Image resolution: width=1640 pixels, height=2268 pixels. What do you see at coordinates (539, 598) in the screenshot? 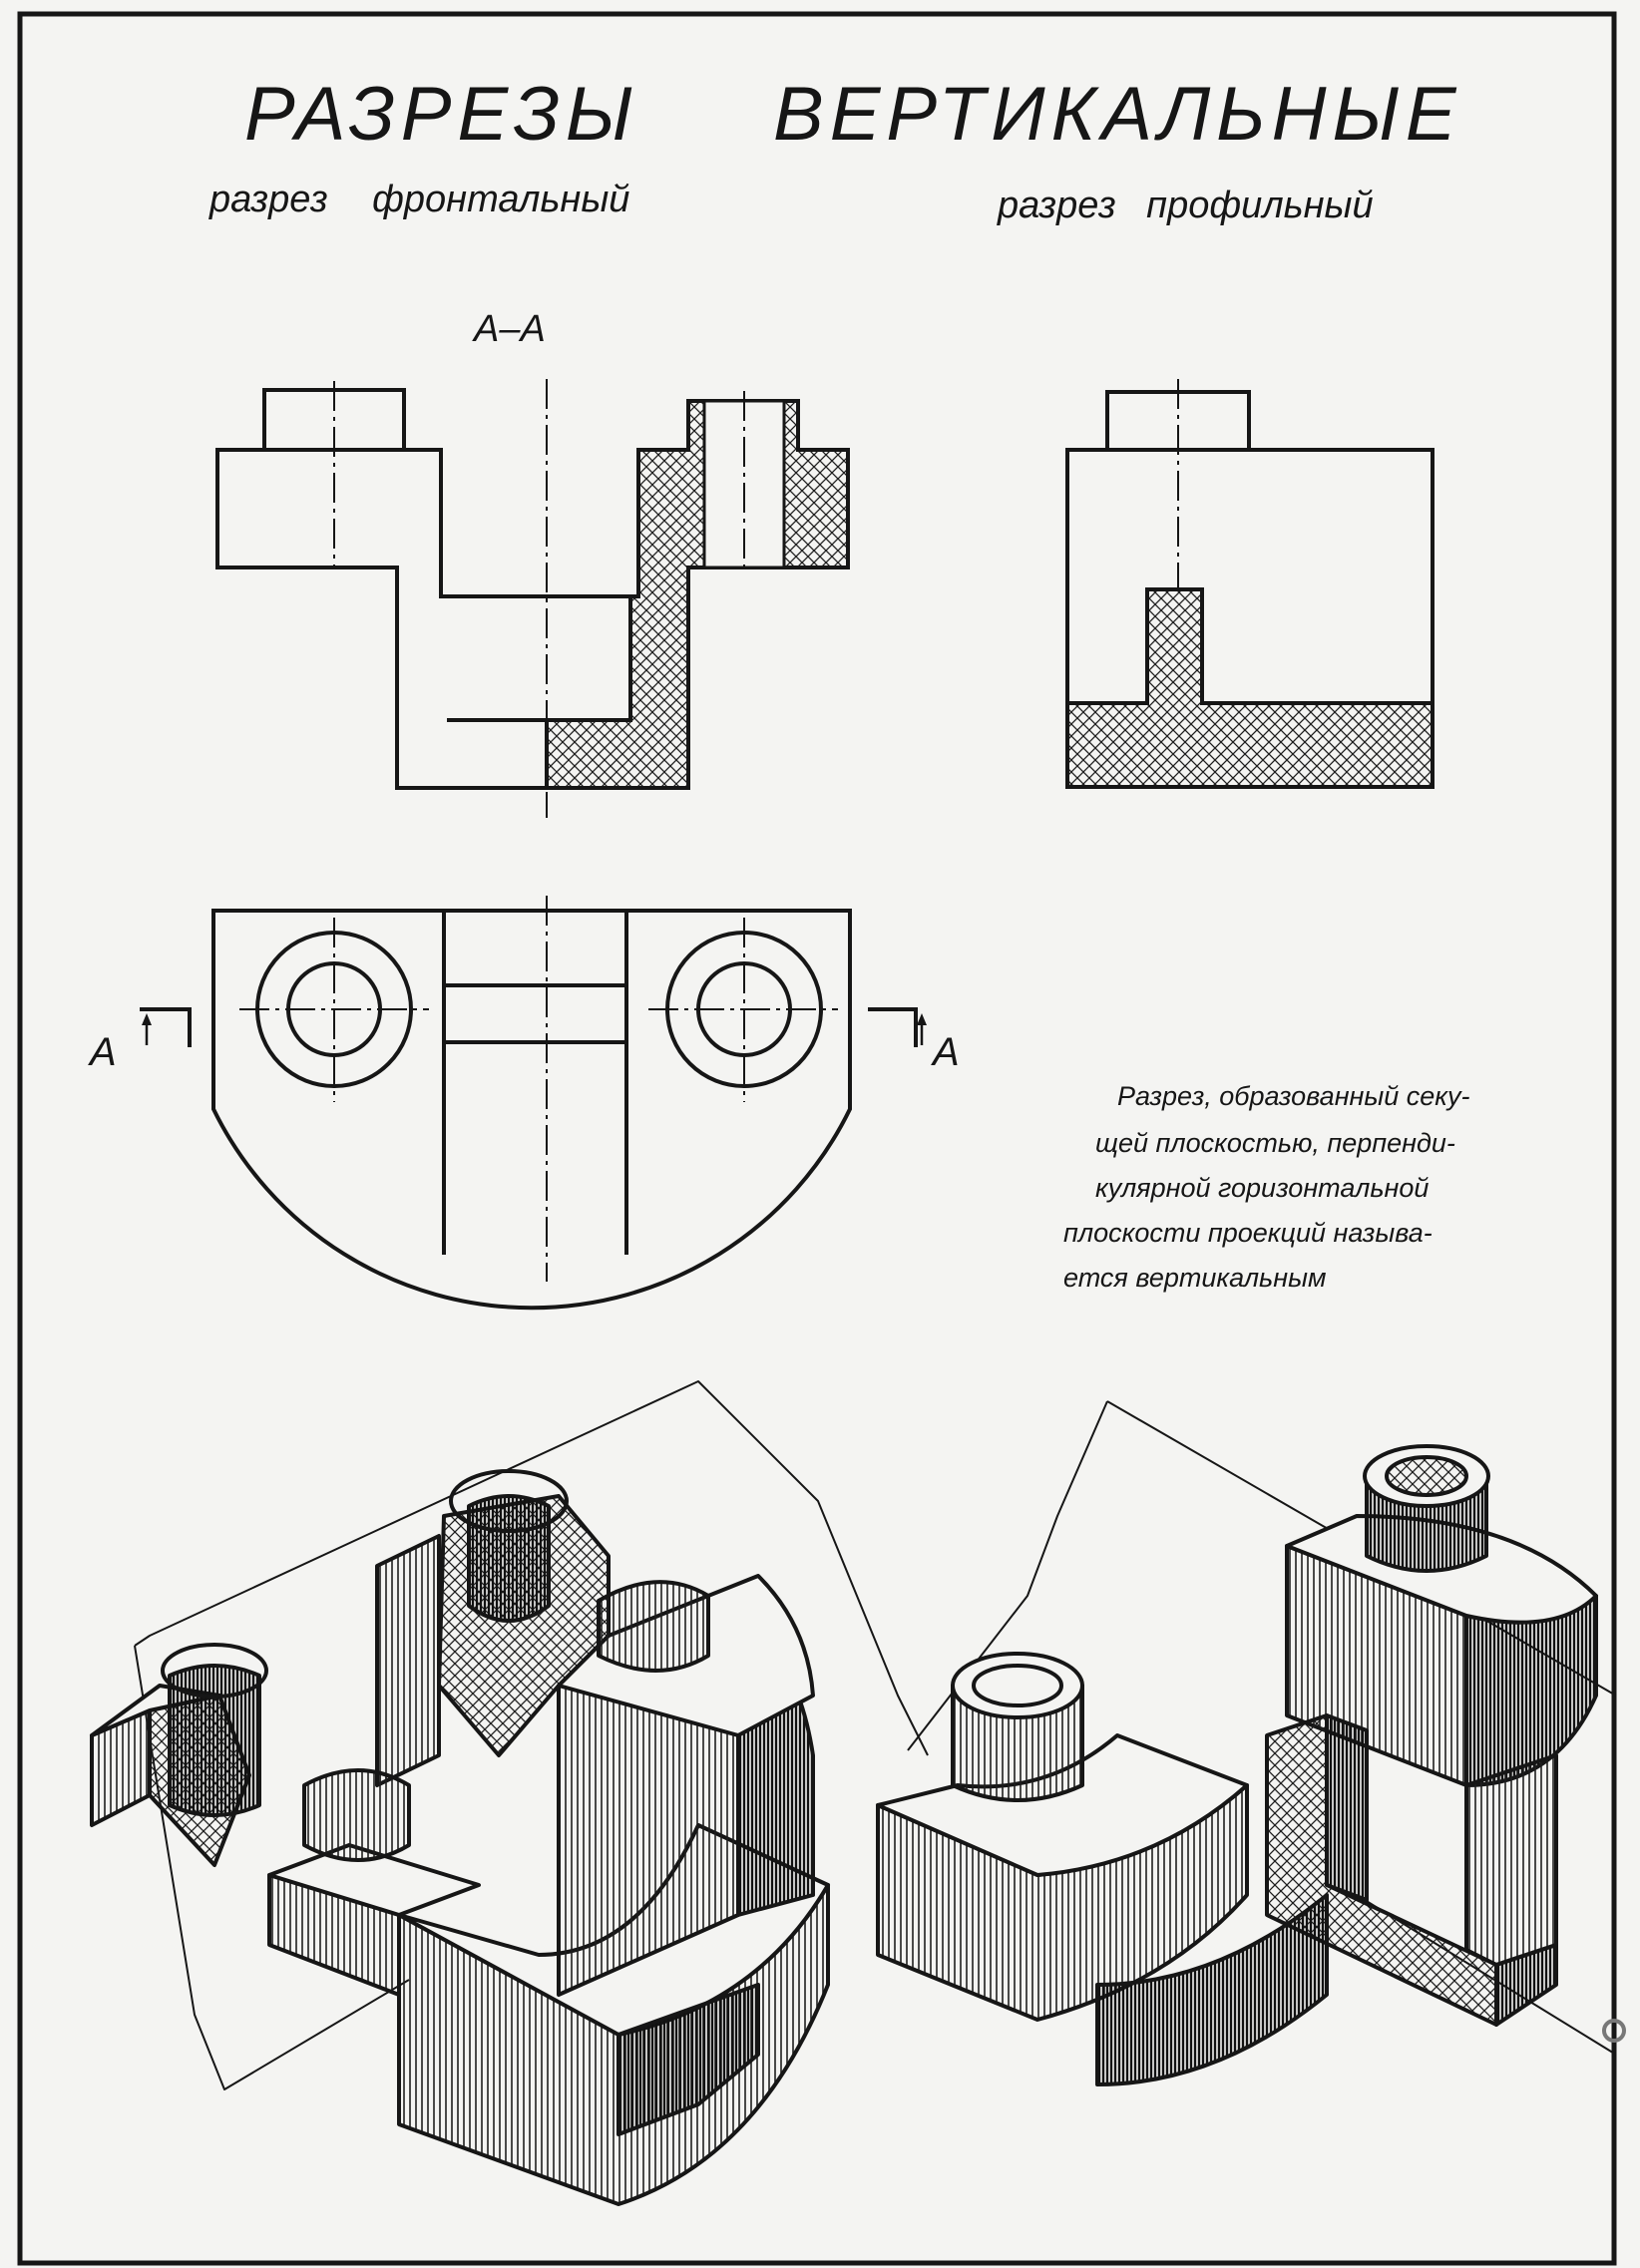
I see `frontal-center-lines` at bounding box center [539, 598].